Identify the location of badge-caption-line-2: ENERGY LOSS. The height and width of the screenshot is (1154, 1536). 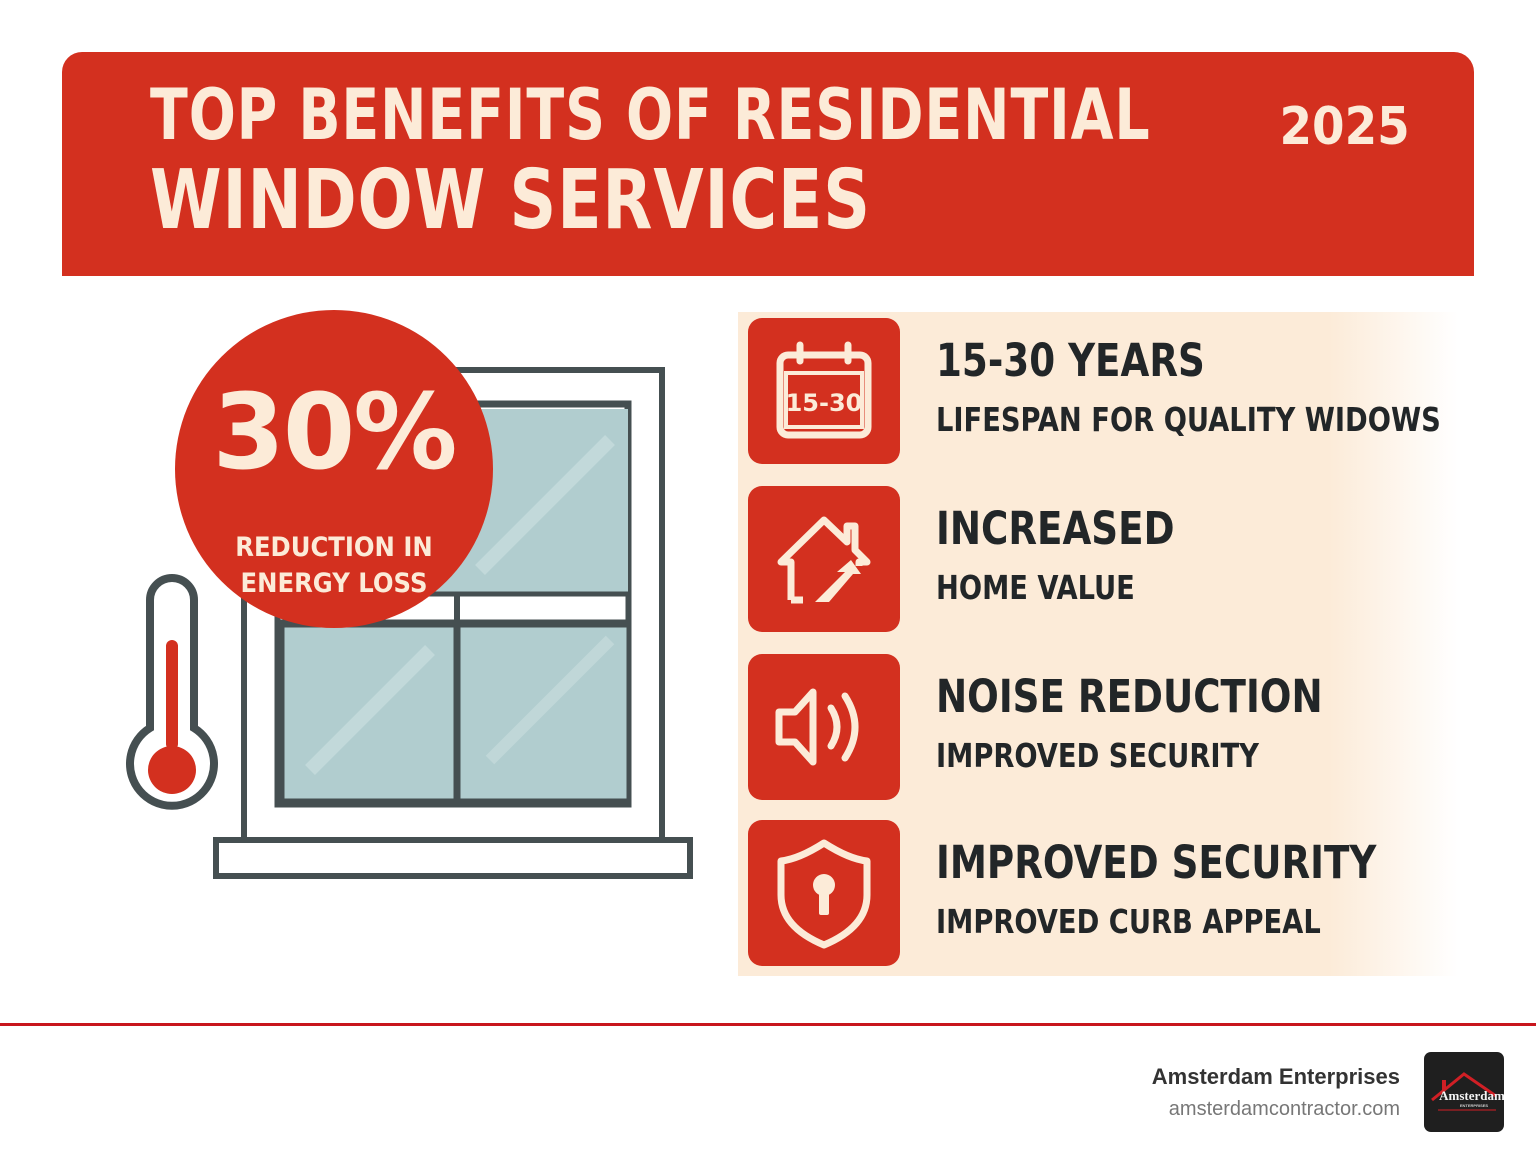
(334, 583).